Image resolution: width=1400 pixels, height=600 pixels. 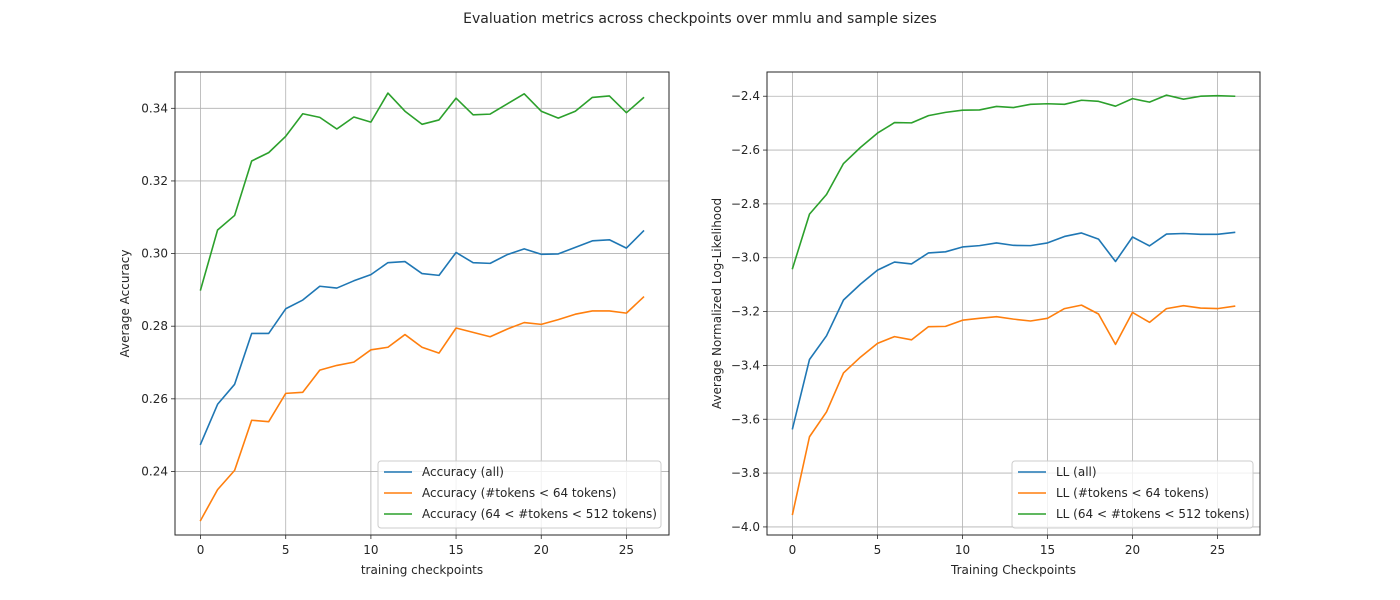 What do you see at coordinates (154, 108) in the screenshot?
I see `y-tick-label: 0.34` at bounding box center [154, 108].